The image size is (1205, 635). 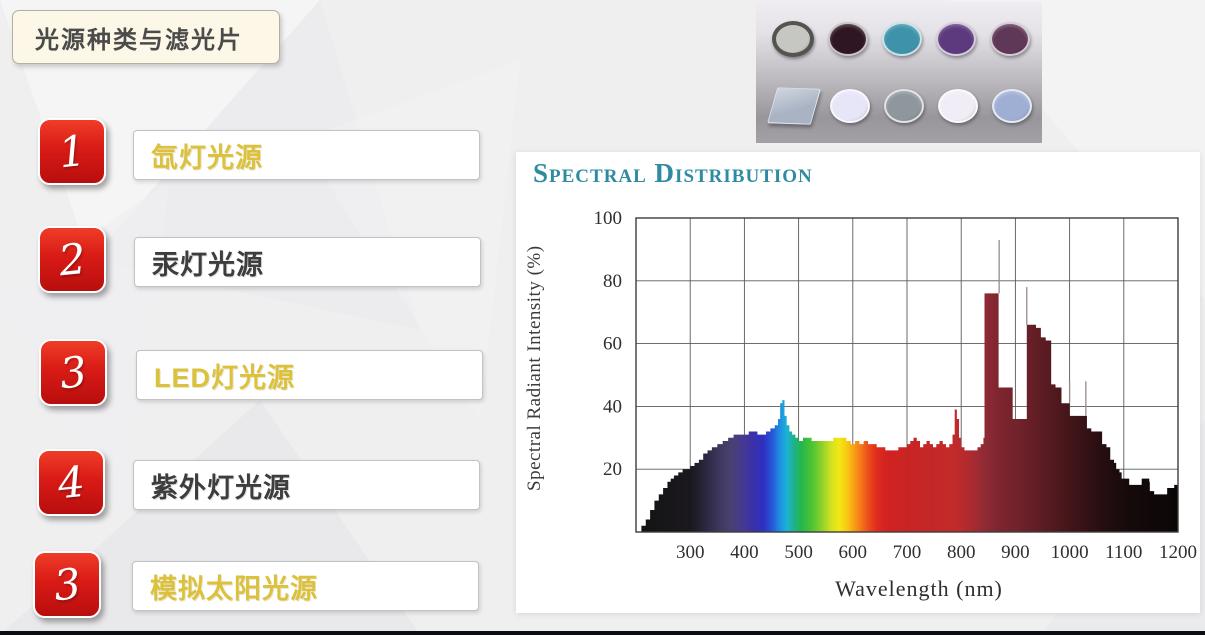 I want to click on number-badge: 4, so click(x=71, y=482).